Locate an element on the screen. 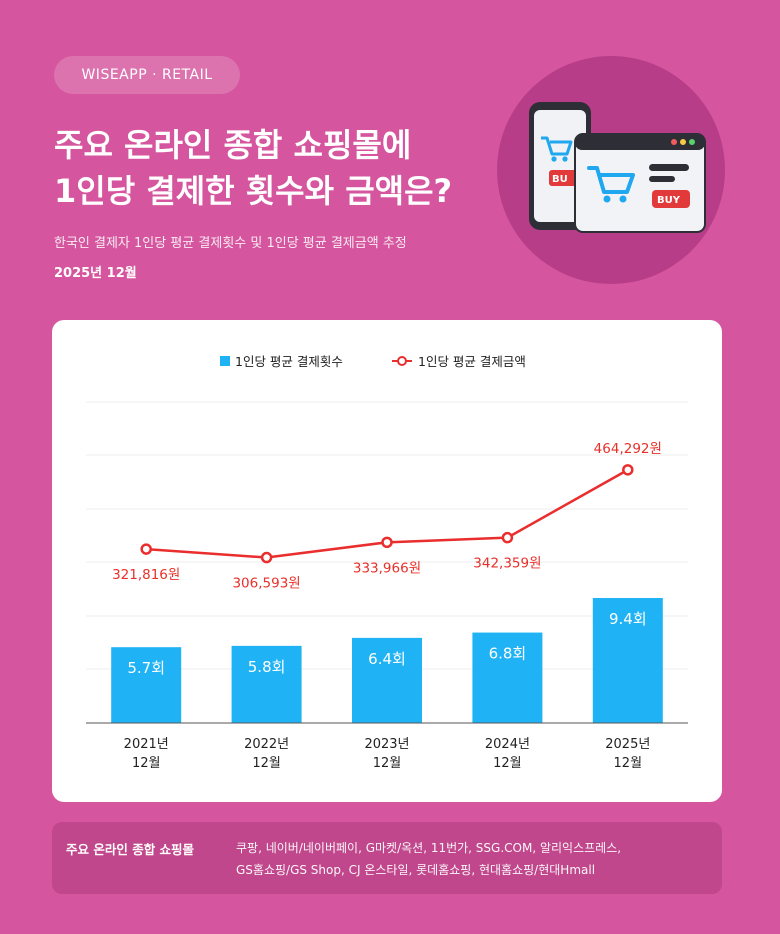  buy-label: BUY is located at coordinates (669, 200).